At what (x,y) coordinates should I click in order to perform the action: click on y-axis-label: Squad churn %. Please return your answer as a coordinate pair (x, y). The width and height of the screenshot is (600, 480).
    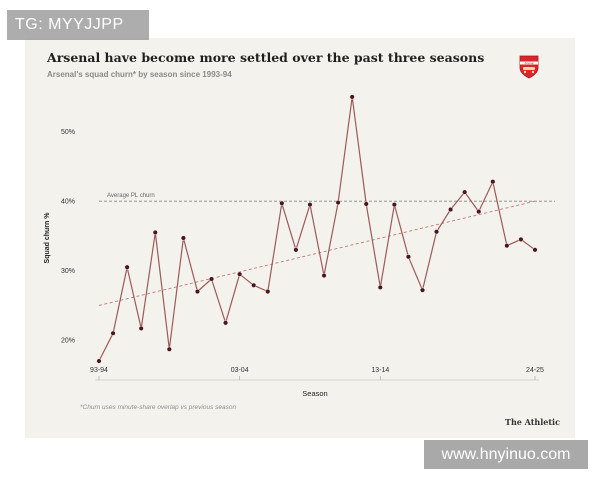
    Looking at the image, I should click on (47, 238).